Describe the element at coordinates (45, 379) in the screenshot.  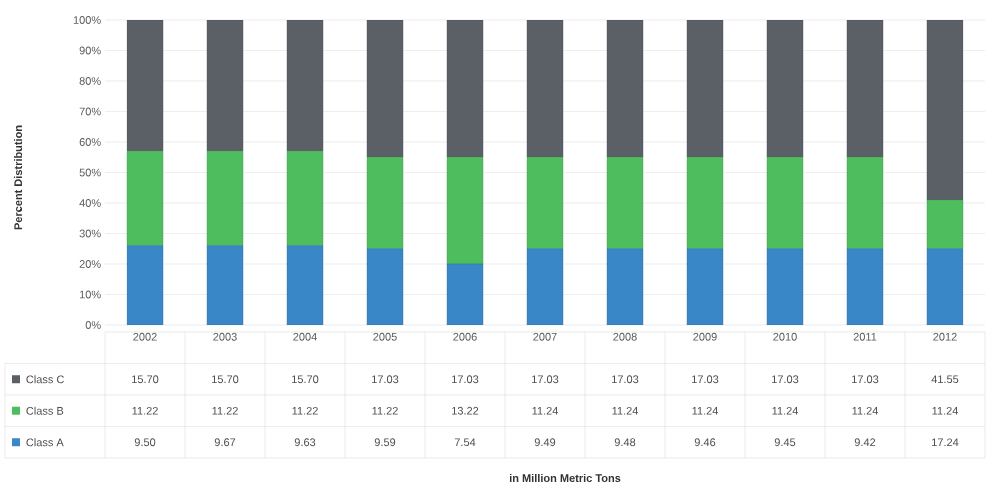
I see `legend-label: Class C` at that location.